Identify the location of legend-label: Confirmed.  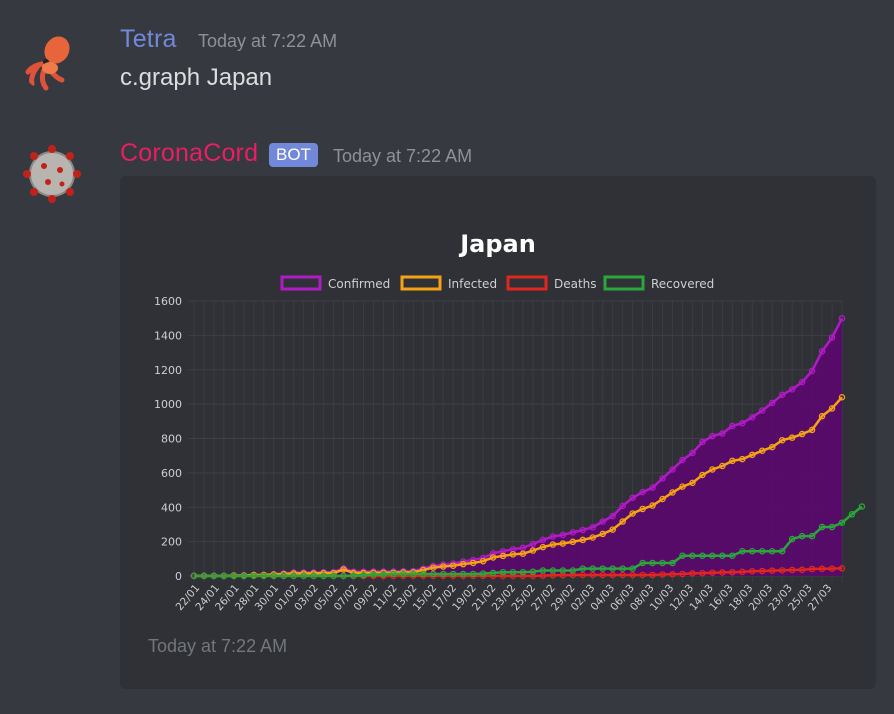
(359, 284).